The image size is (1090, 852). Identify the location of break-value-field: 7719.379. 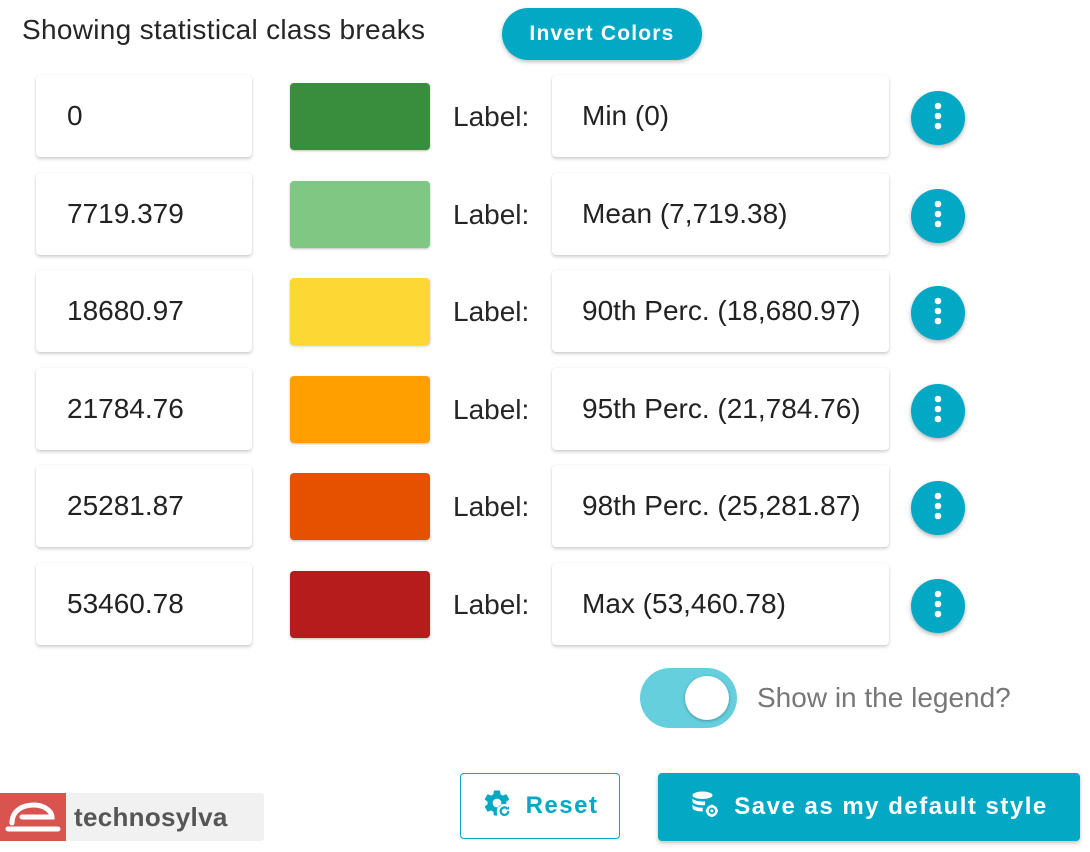
(144, 214).